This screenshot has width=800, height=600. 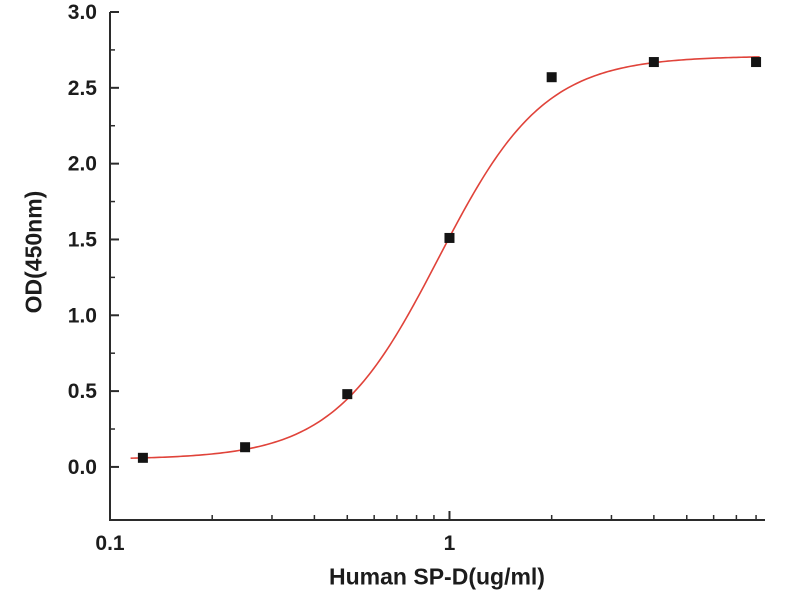 I want to click on y-tick-label: 2.0, so click(x=82, y=164).